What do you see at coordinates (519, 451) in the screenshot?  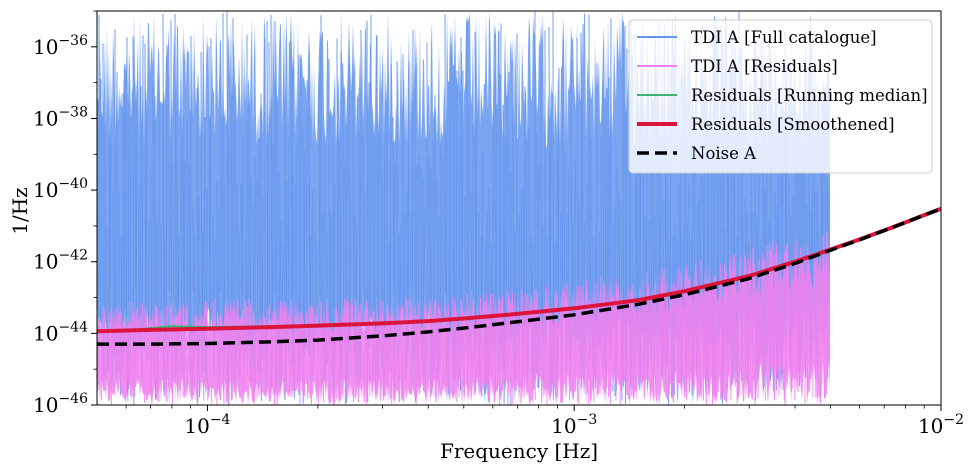 I see `x-axis-title: Frequency [Hz]` at bounding box center [519, 451].